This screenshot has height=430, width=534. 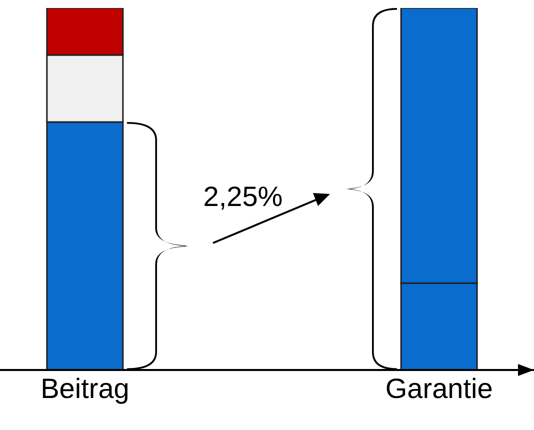 What do you see at coordinates (243, 196) in the screenshot?
I see `annotation: 2,25%` at bounding box center [243, 196].